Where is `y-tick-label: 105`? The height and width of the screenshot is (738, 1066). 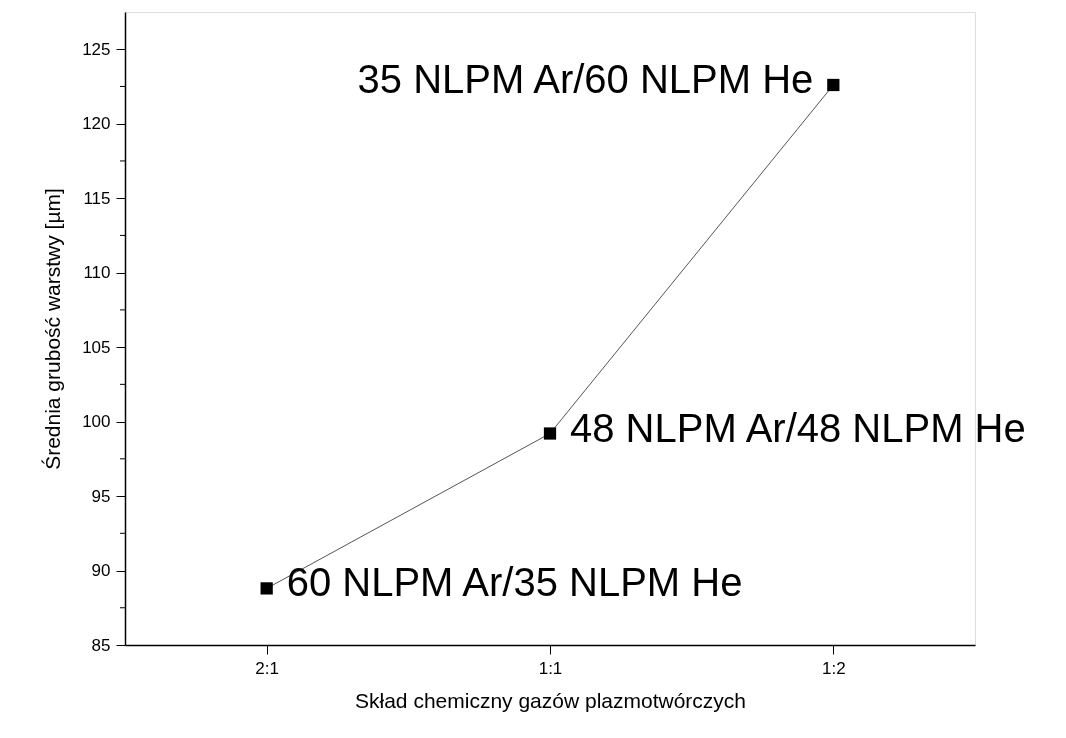
y-tick-label: 105 is located at coordinates (96, 347).